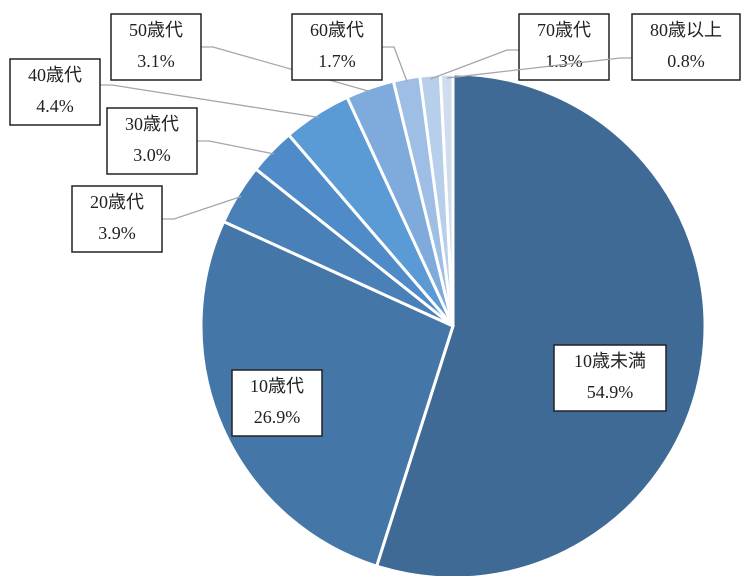  I want to click on label-value: 3.9%, so click(117, 233).